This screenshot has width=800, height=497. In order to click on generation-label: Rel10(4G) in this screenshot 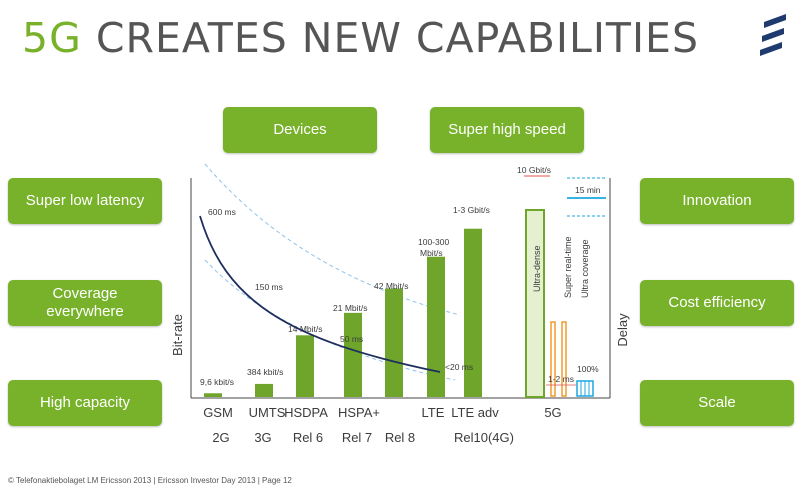, I will do `click(484, 437)`.